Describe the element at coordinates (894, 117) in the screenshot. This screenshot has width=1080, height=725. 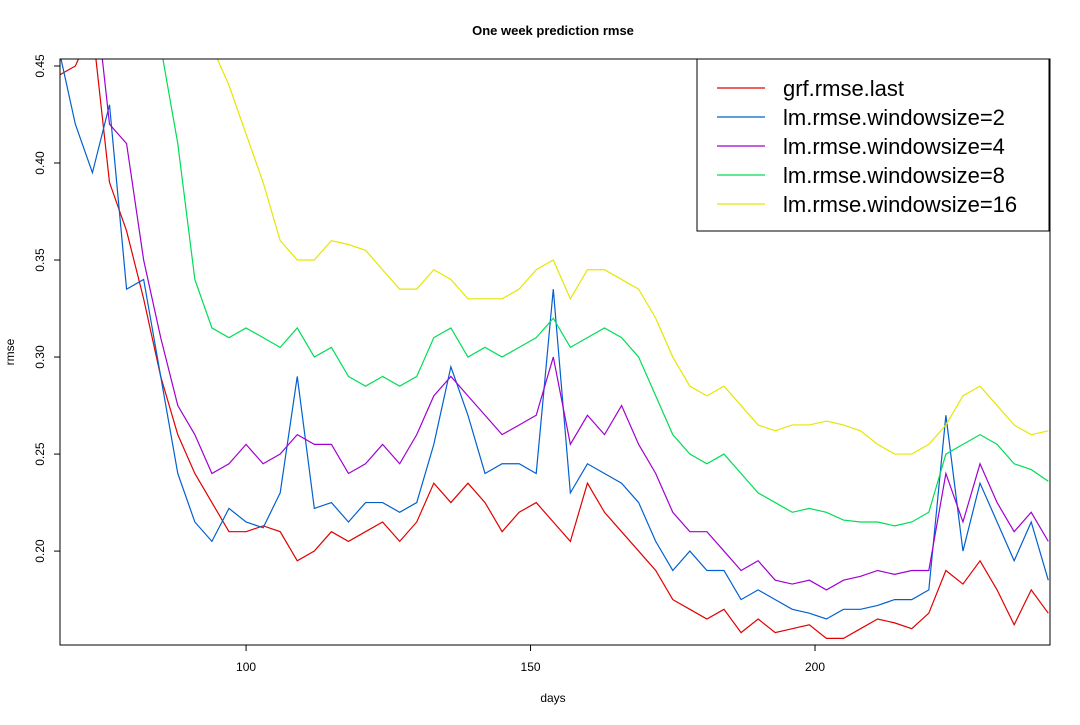
I see `legend-label: lm.rmse.windowsize=2` at that location.